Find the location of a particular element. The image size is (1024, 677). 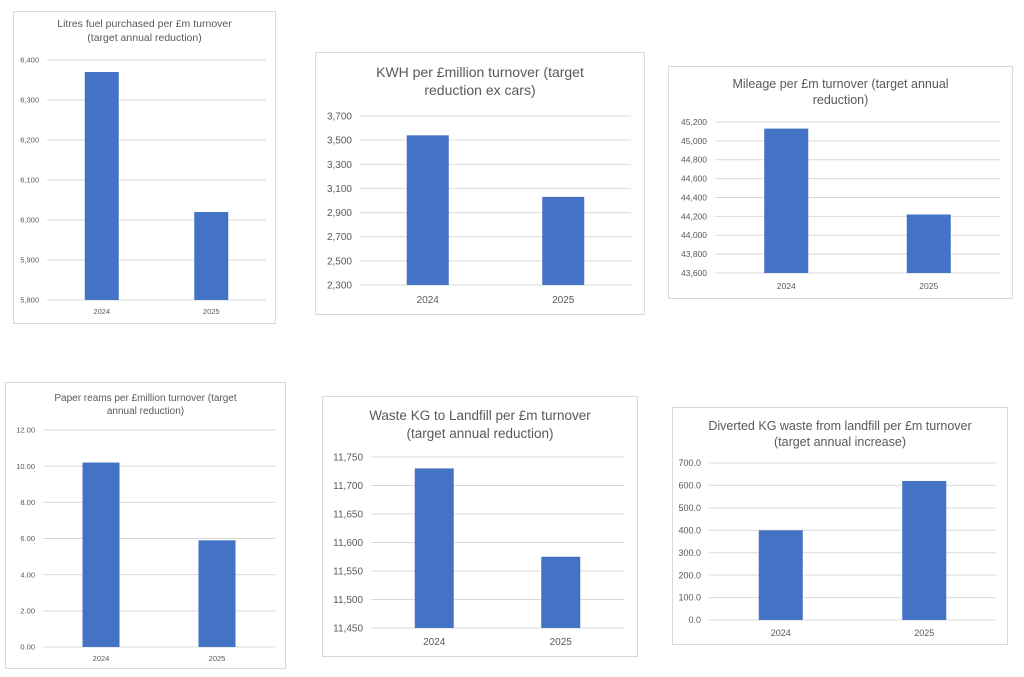

y-tick-label: 3,300 is located at coordinates (339, 165).